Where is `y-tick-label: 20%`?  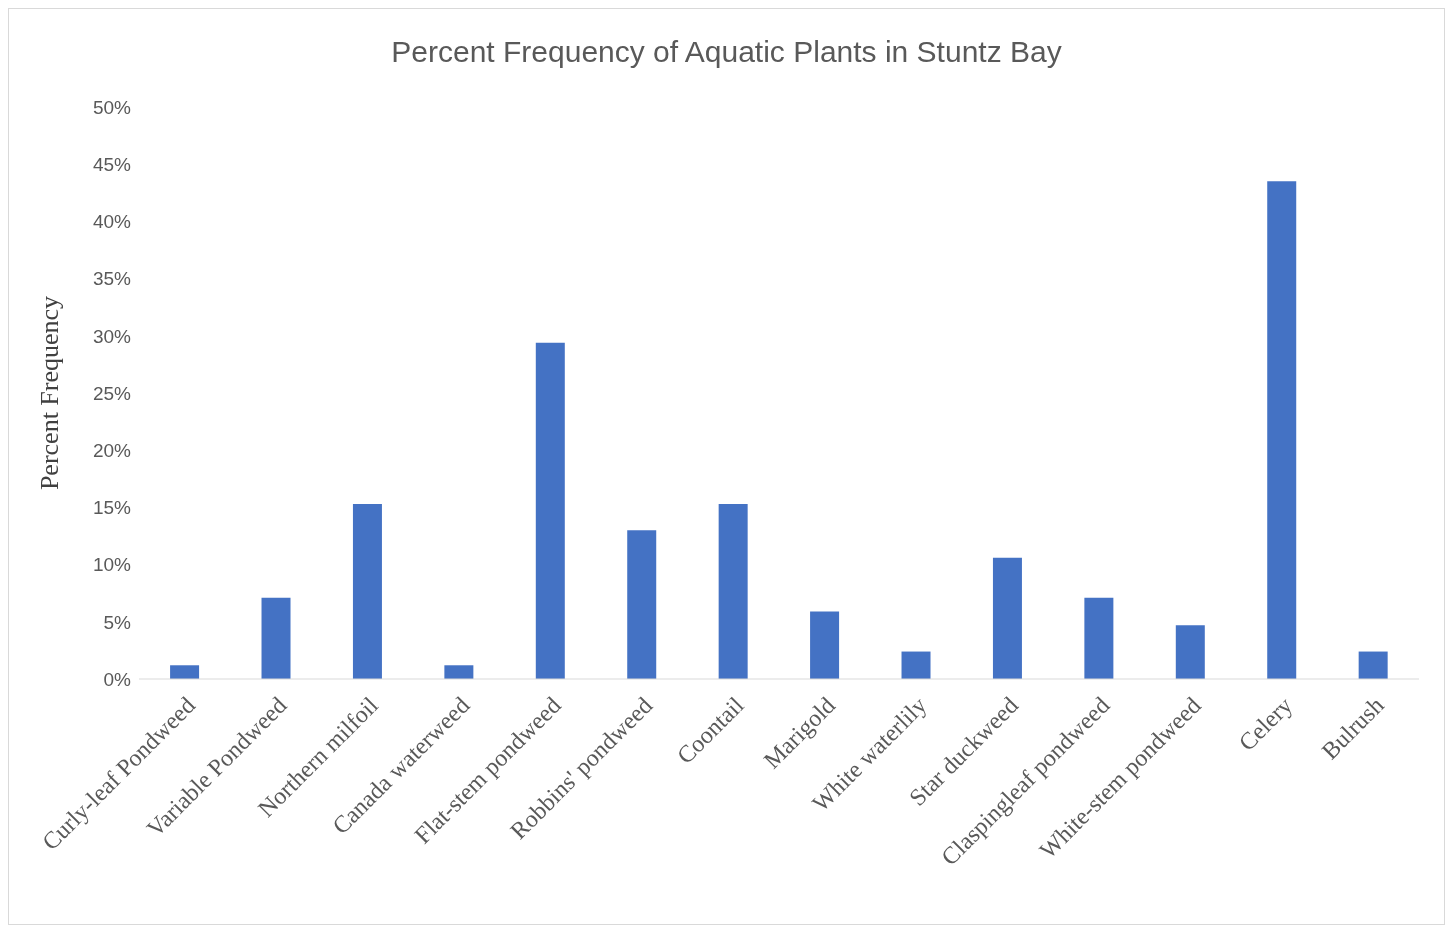 y-tick-label: 20% is located at coordinates (112, 450).